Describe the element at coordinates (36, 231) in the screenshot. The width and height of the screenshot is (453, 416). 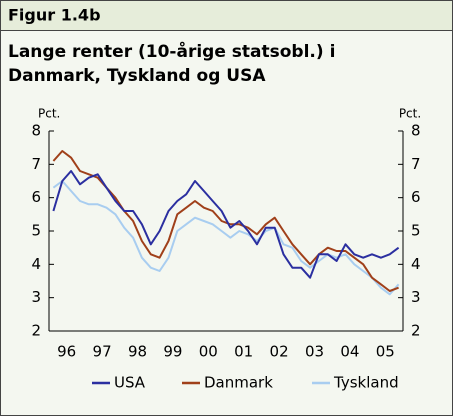
I see `y-tick-label: 5` at that location.